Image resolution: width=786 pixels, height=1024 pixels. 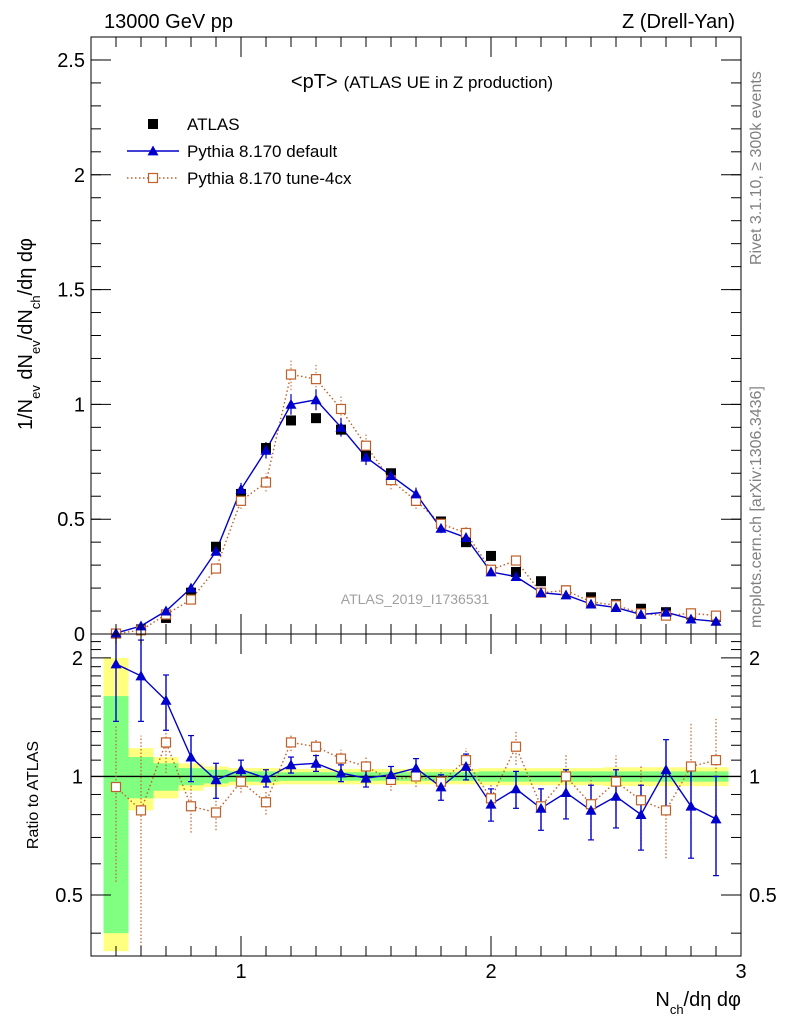 I want to click on ratio-ytick-label-0: 0.5, so click(x=69, y=896).